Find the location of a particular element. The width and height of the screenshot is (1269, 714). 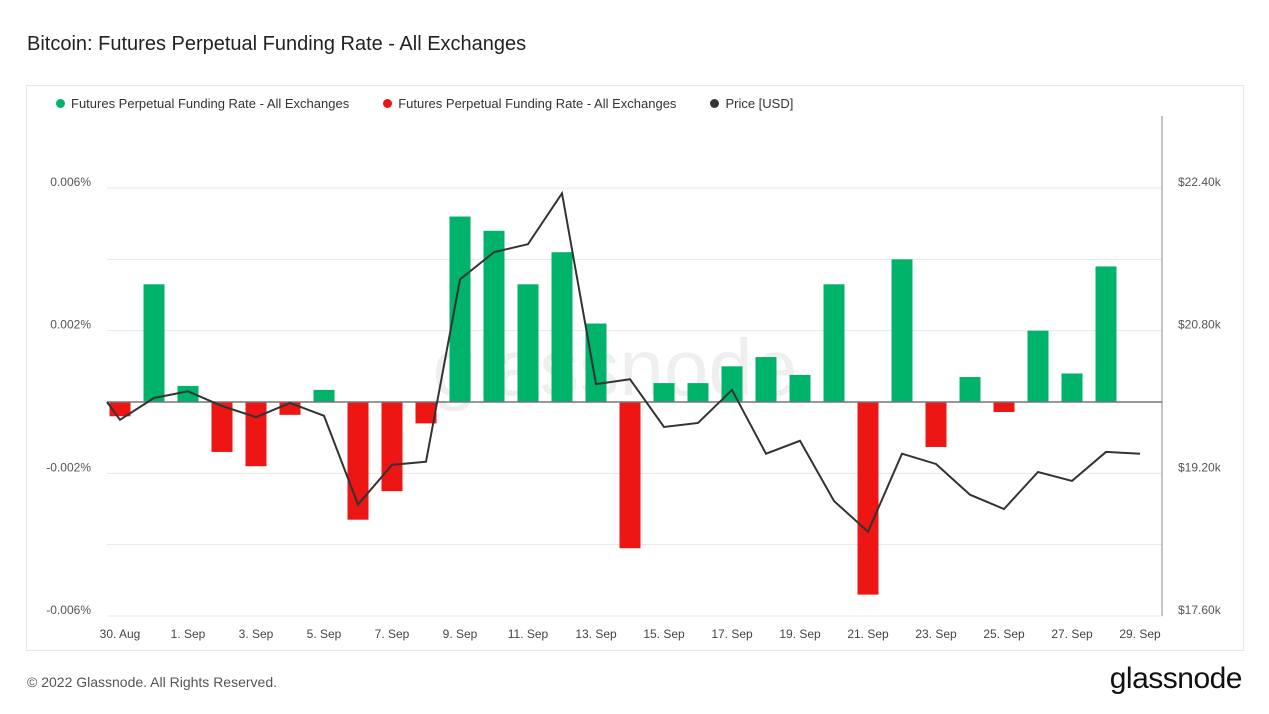

x-tick-label: 5. Sep is located at coordinates (324, 634).